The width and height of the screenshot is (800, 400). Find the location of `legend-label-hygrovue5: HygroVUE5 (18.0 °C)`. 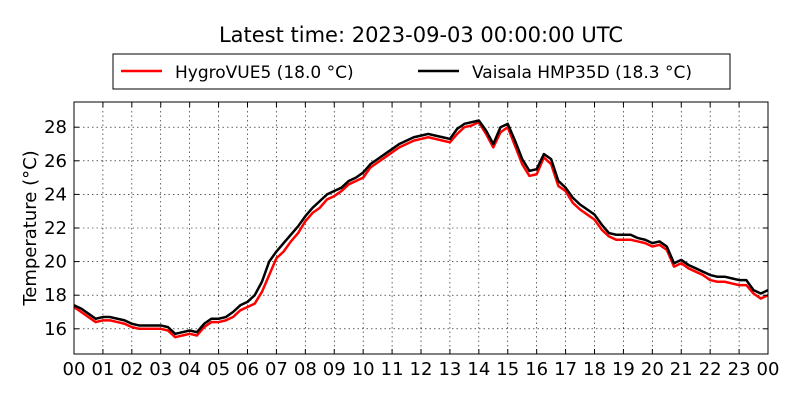

legend-label-hygrovue5: HygroVUE5 (18.0 °C) is located at coordinates (264, 73).